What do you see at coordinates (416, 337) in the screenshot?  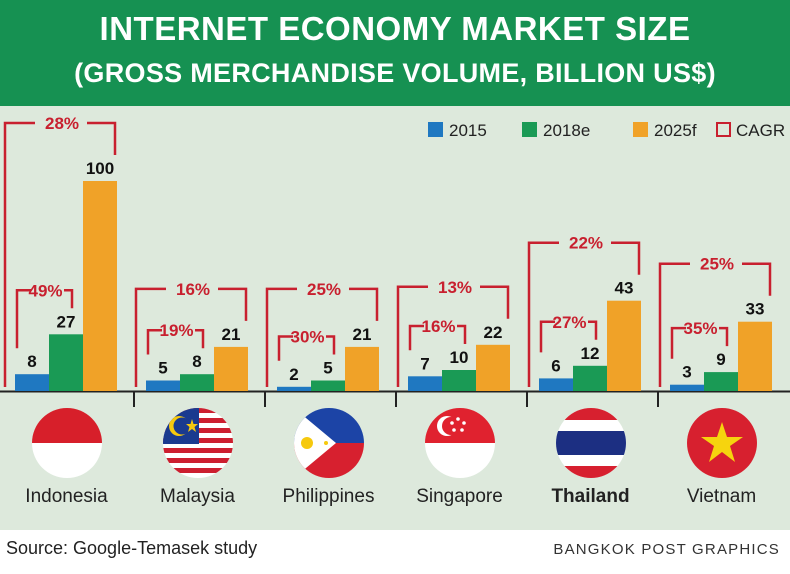 I see `cagr-bracket-short-left-singapore` at bounding box center [416, 337].